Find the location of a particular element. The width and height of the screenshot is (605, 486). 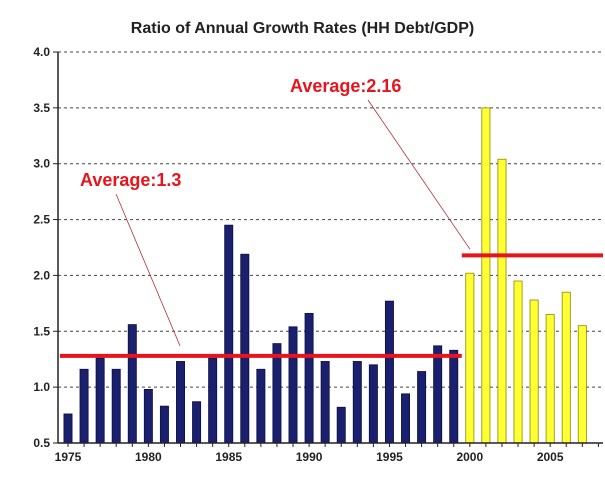

x-tick-label: 1995 is located at coordinates (389, 457).